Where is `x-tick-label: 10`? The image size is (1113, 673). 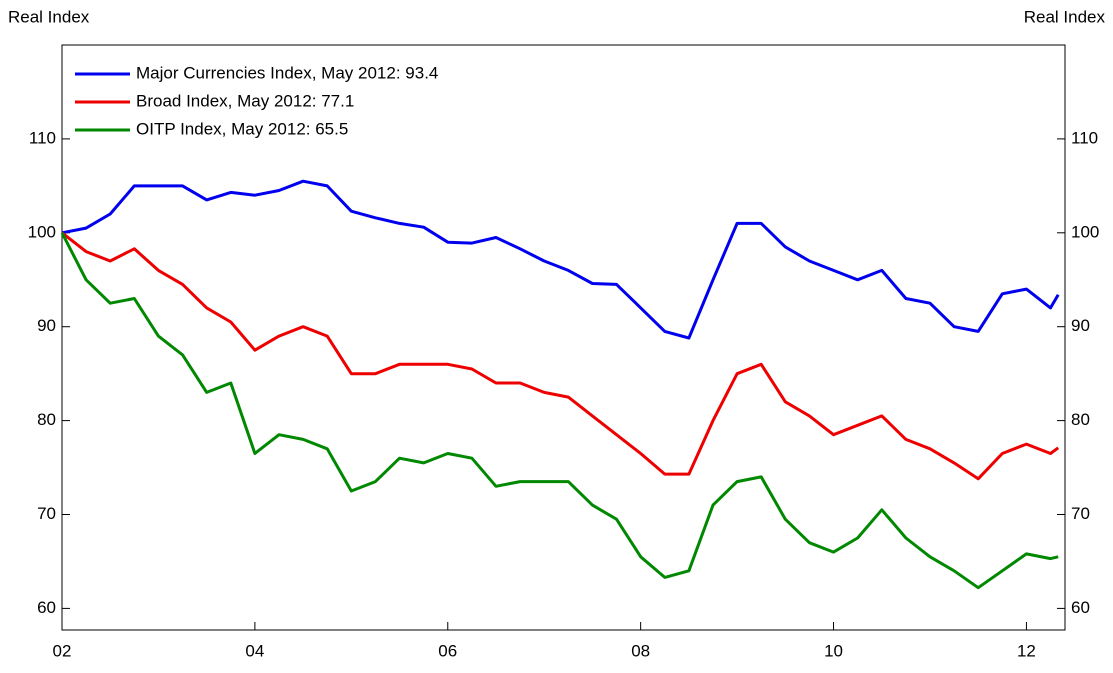 x-tick-label: 10 is located at coordinates (833, 650).